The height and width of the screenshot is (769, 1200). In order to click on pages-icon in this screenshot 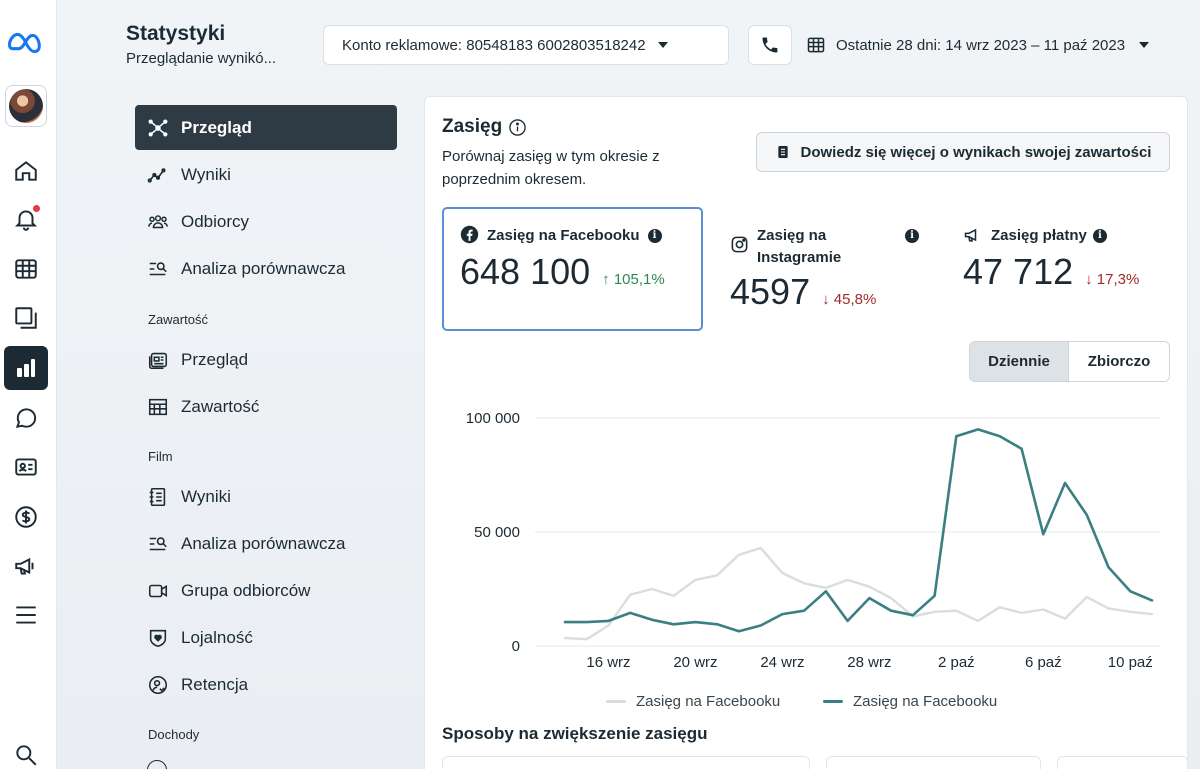, I will do `click(26, 318)`.